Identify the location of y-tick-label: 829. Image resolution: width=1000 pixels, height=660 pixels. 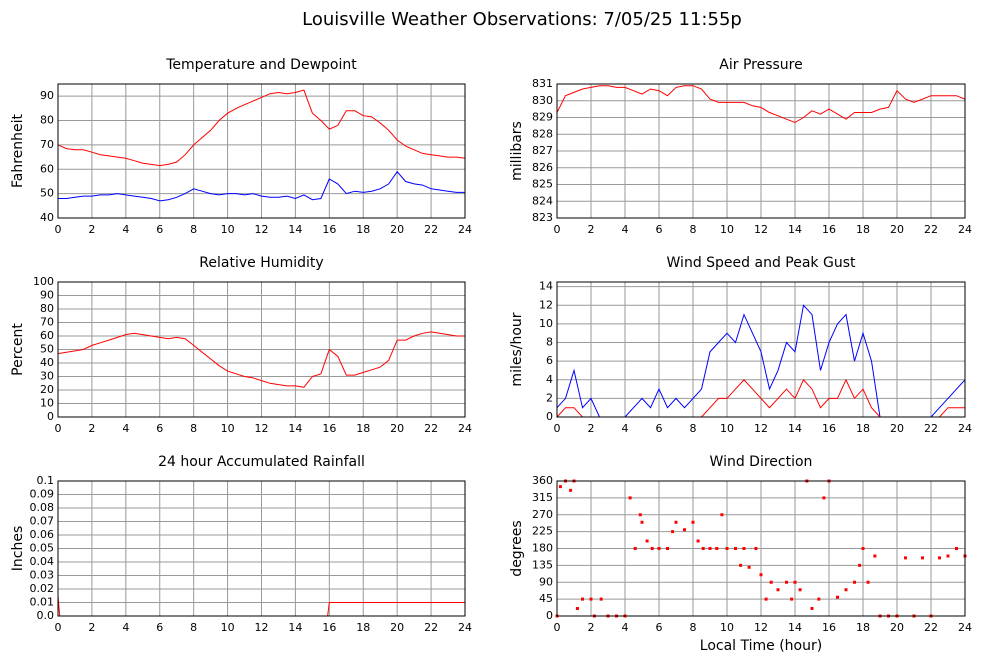
(542, 117).